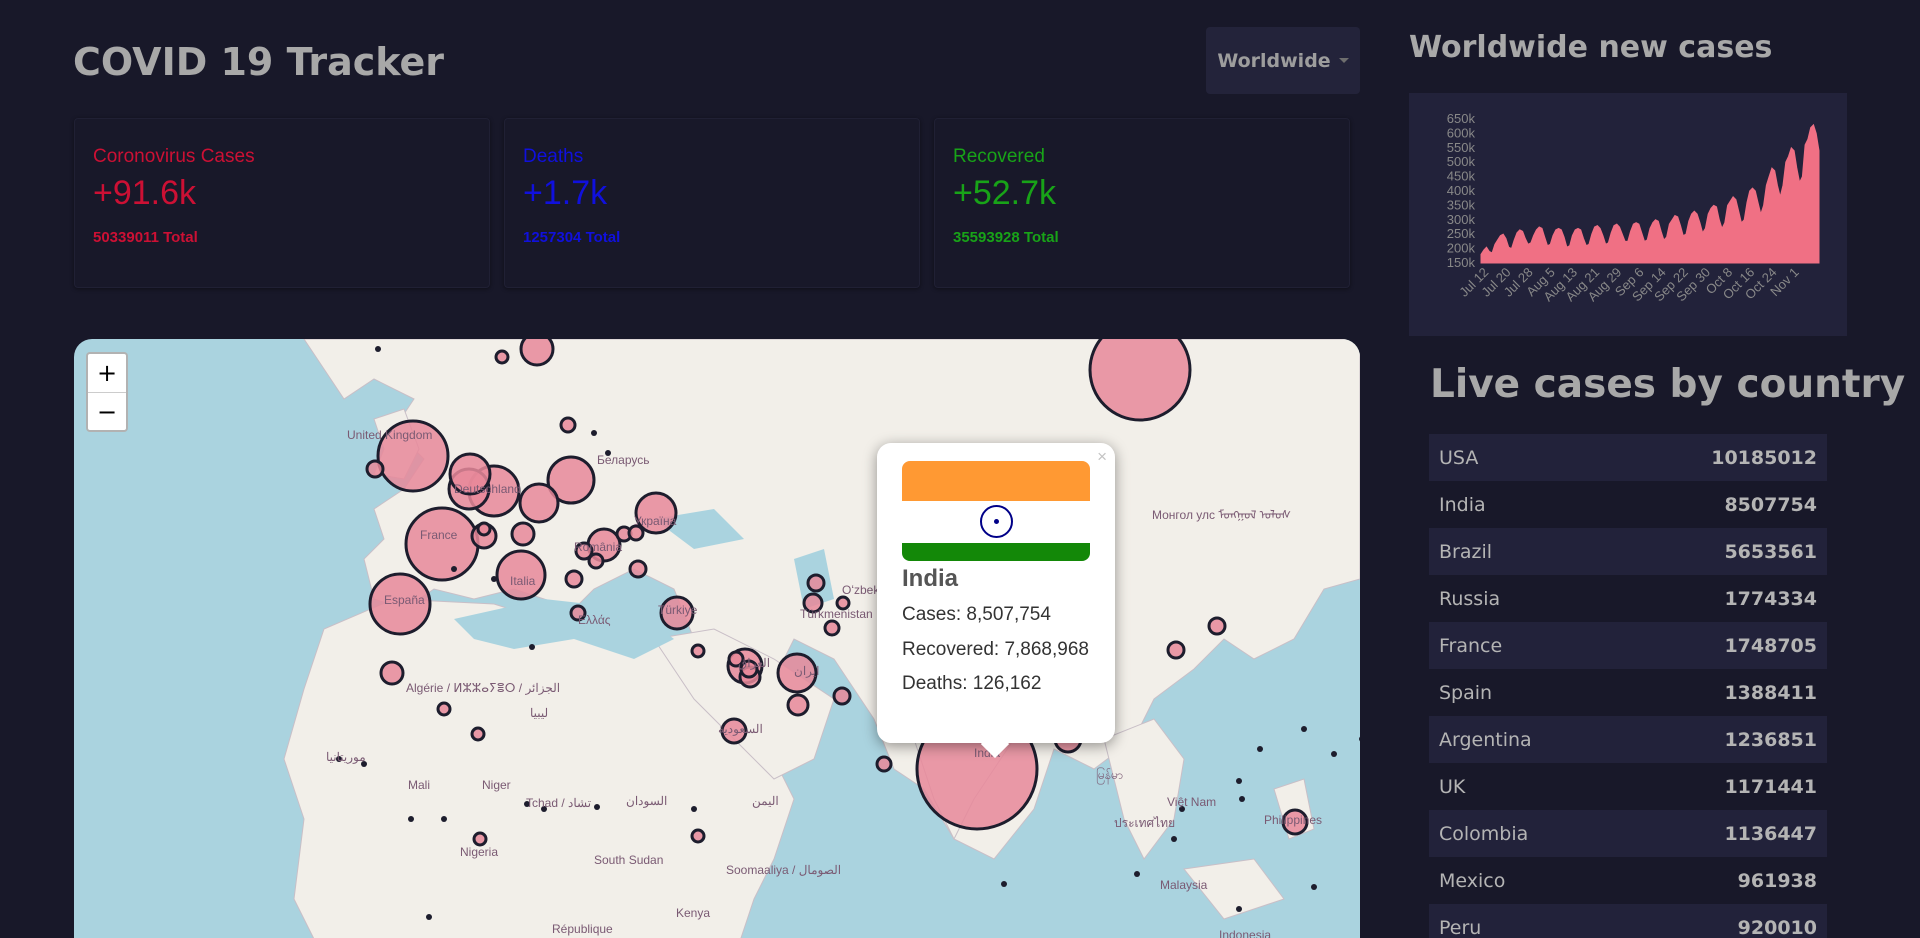 The image size is (1920, 938). I want to click on y-tick-label: 200k, so click(1461, 248).